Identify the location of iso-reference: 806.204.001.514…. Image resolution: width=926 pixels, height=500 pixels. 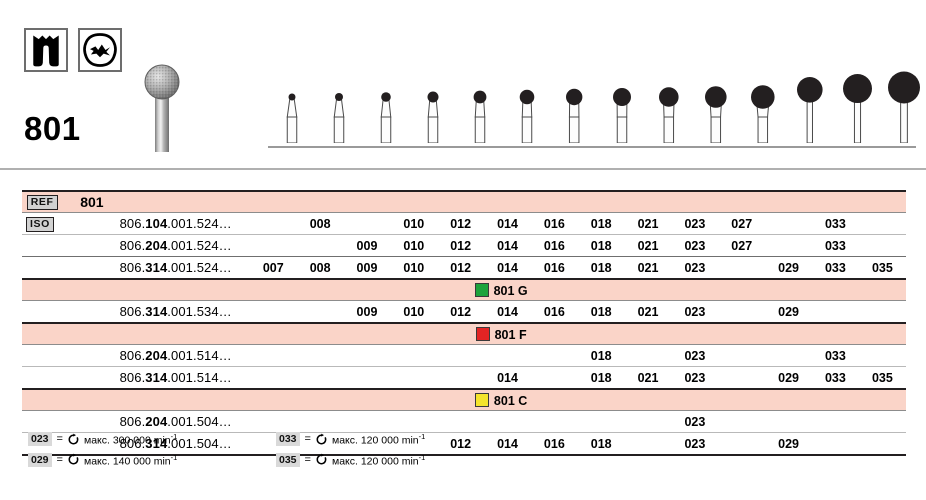
(181, 355).